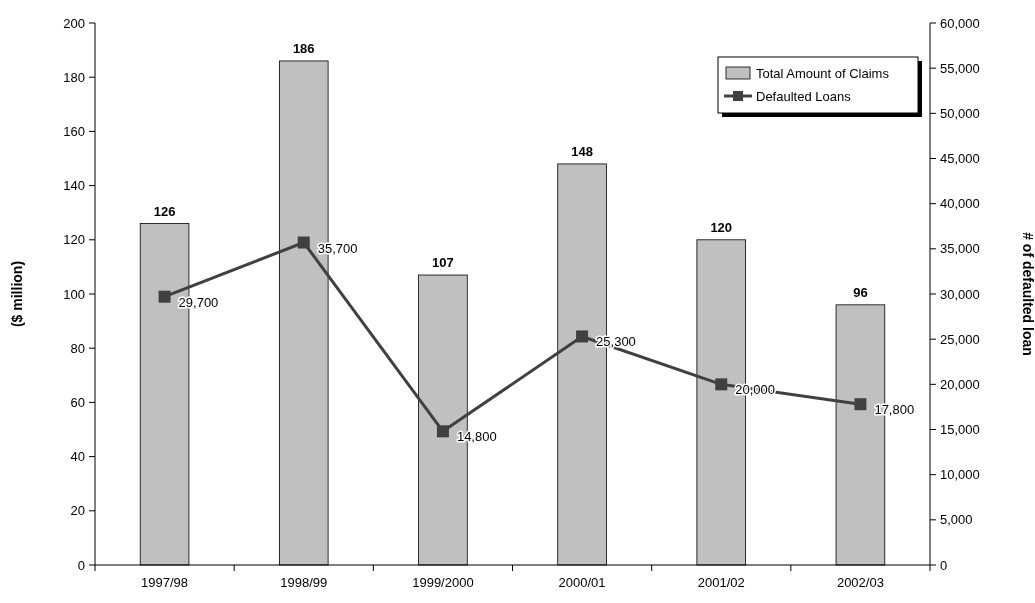  Describe the element at coordinates (960, 339) in the screenshot. I see `y2-tick-label: 25,000` at that location.